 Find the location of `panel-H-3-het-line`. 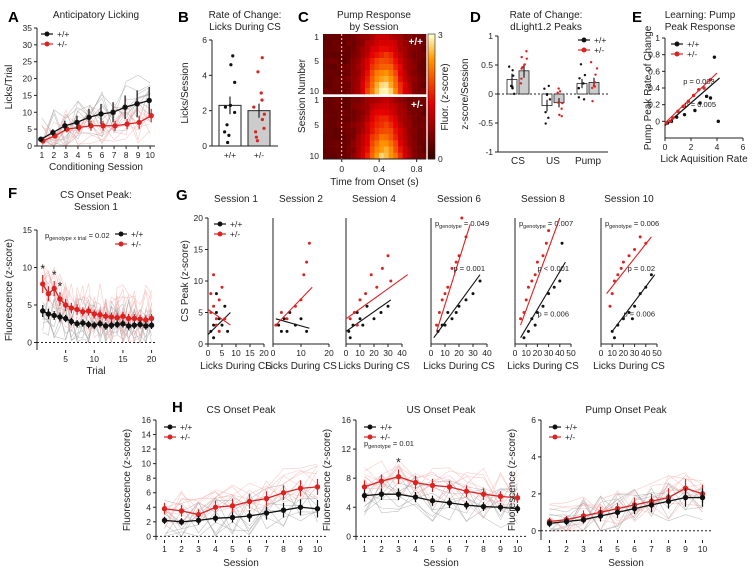

panel-H-3-het-line is located at coordinates (626, 505).